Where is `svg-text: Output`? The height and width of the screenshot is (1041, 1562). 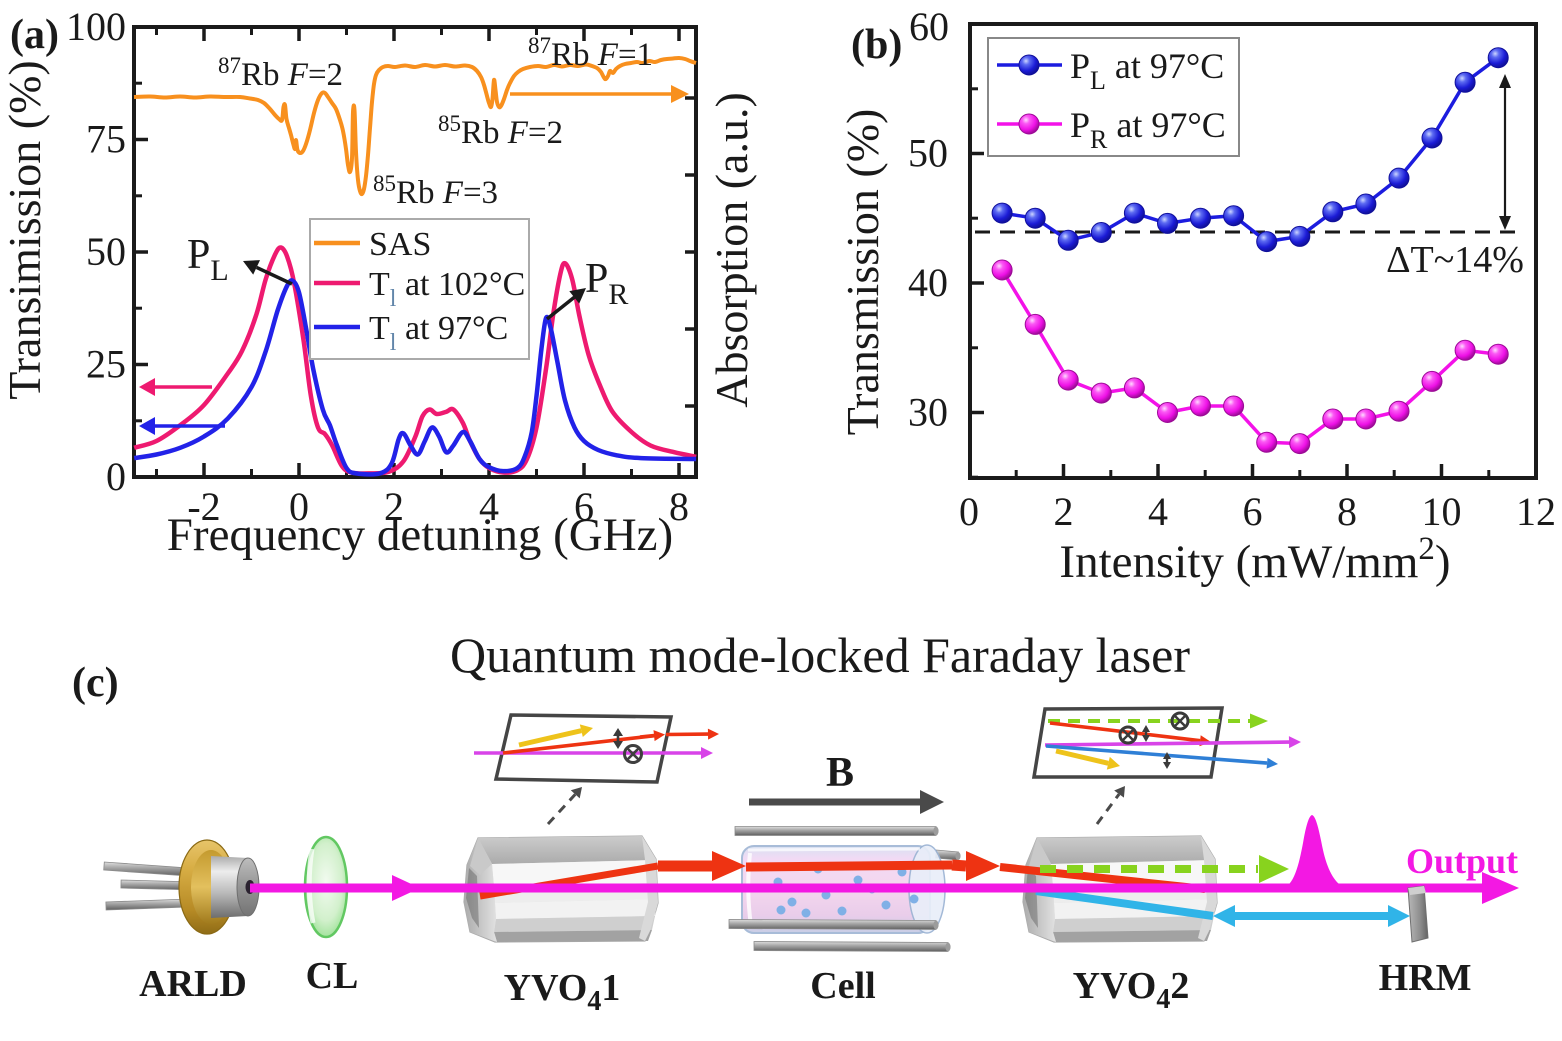
svg-text: Output is located at coordinates (1462, 861).